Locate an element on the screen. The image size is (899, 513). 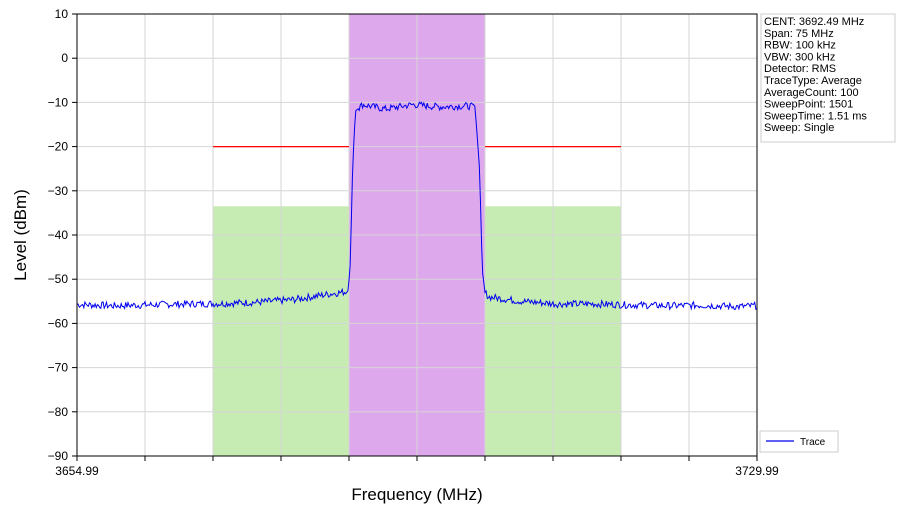
x-tick-label-end: 3729.99 is located at coordinates (757, 471).